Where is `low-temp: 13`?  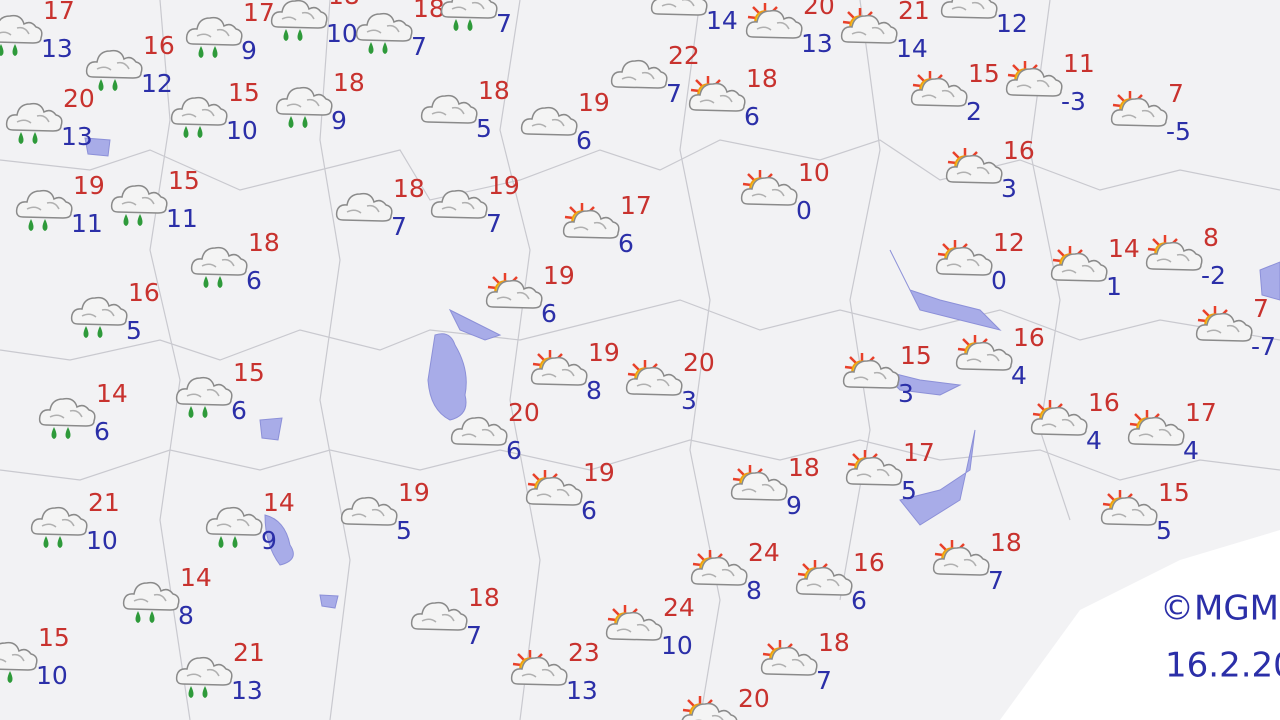 low-temp: 13 is located at coordinates (57, 48).